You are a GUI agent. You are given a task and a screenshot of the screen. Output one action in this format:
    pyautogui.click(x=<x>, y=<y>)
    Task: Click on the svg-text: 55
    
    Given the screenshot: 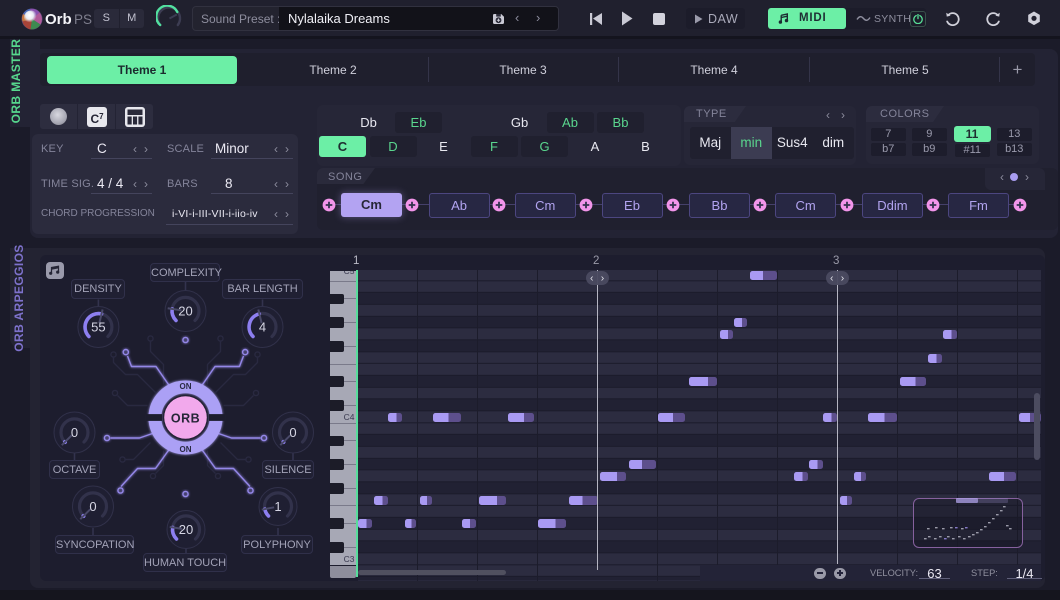 What is the action you would take?
    pyautogui.click(x=98, y=327)
    